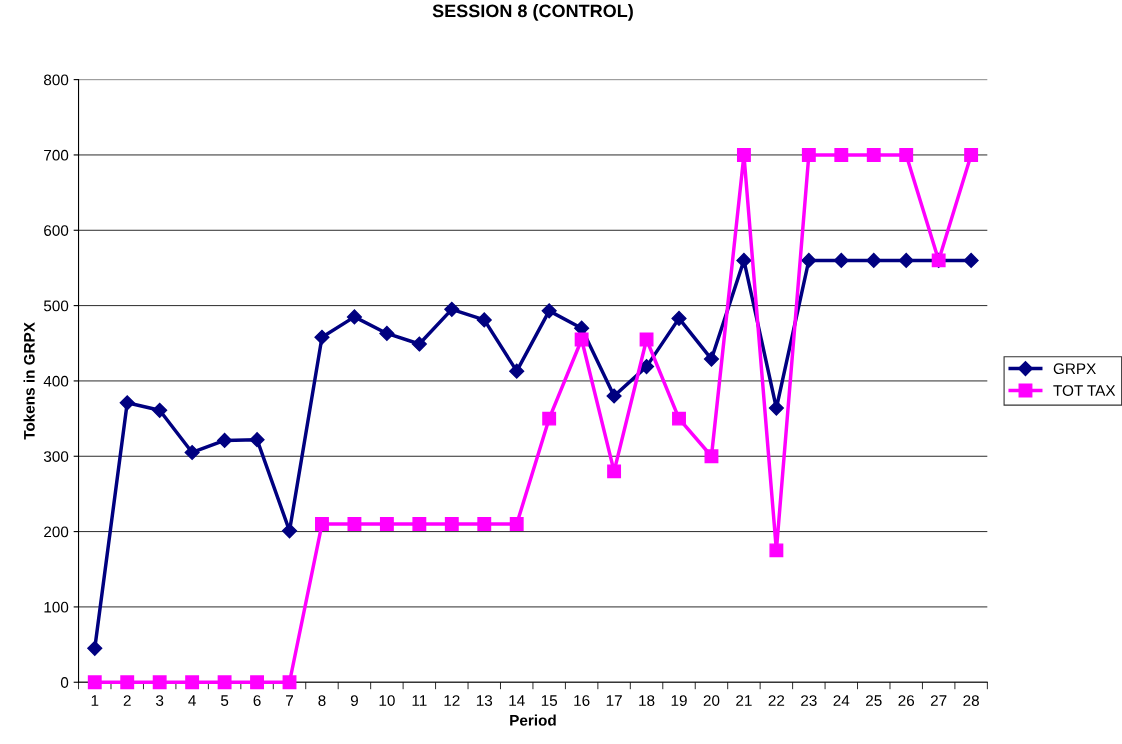 The height and width of the screenshot is (744, 1122). What do you see at coordinates (841, 700) in the screenshot?
I see `x-tick-label: 24` at bounding box center [841, 700].